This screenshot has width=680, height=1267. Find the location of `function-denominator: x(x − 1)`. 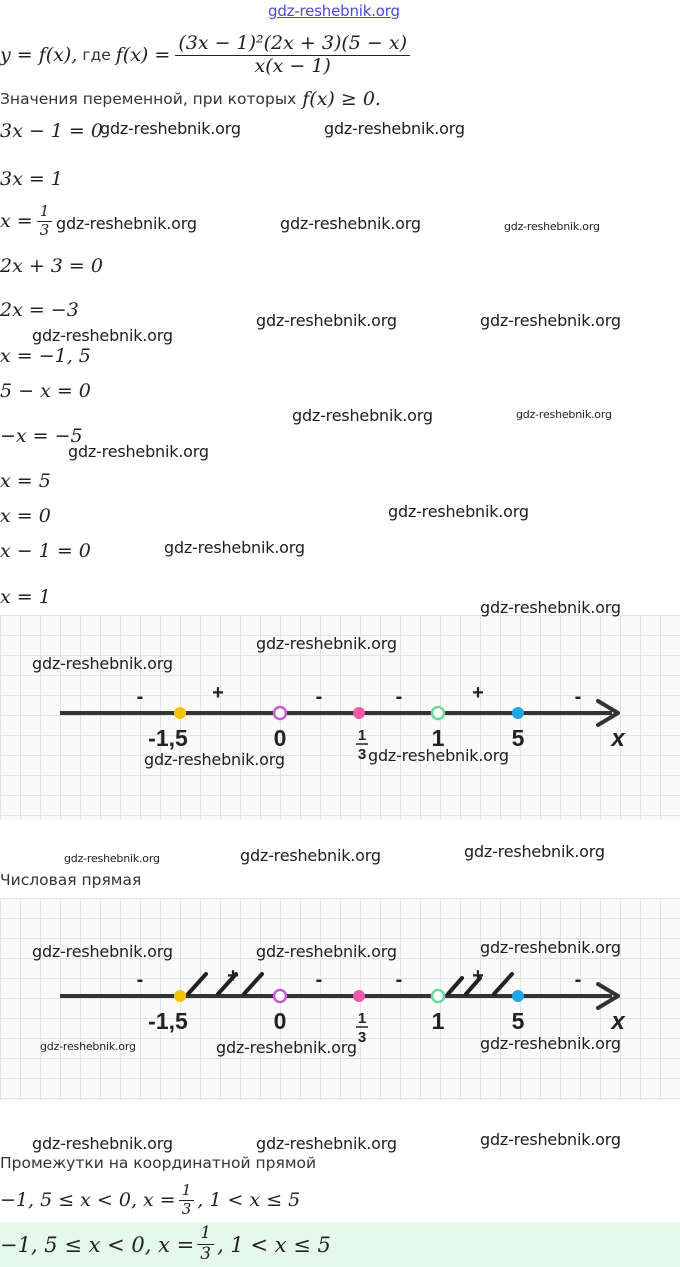

function-denominator: x(x − 1) is located at coordinates (292, 65).